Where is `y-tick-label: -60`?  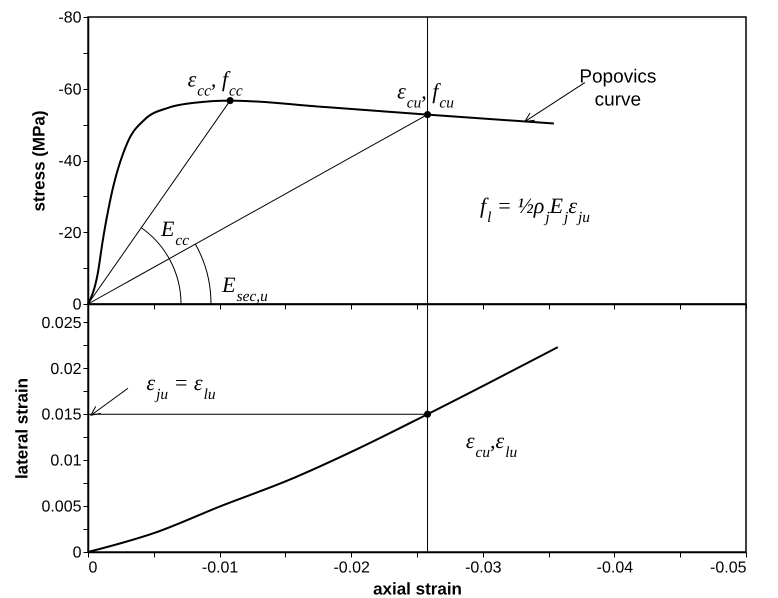 y-tick-label: -60 is located at coordinates (70, 89).